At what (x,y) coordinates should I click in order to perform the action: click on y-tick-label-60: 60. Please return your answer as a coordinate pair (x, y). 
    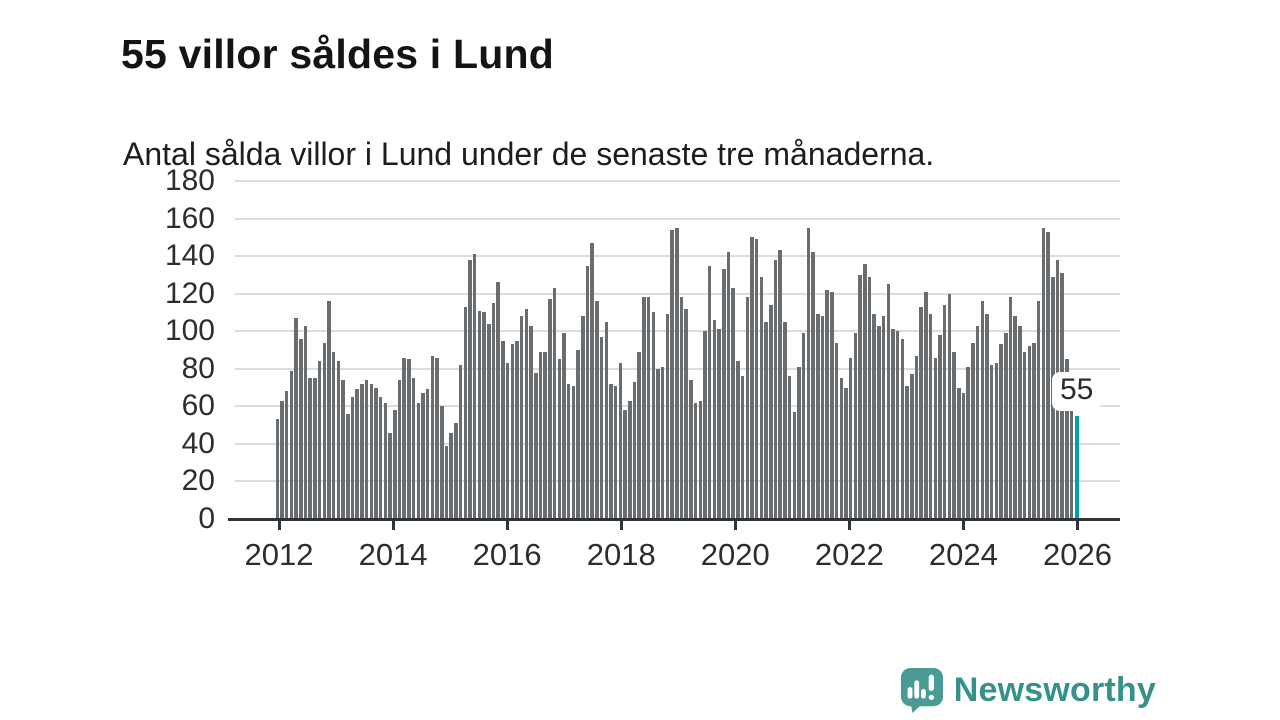
    Looking at the image, I should click on (198, 406).